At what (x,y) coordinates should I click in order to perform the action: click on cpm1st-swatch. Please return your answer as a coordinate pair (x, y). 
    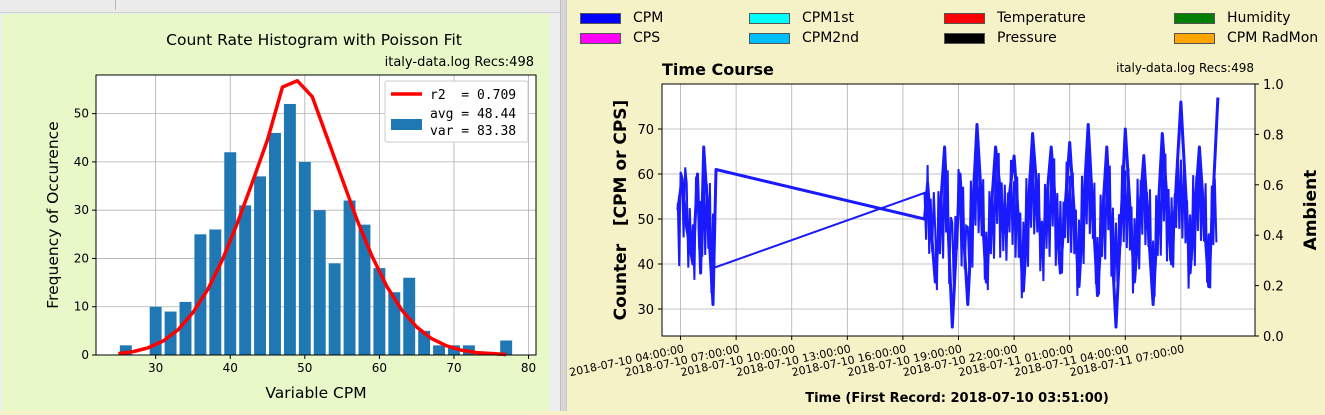
    Looking at the image, I should click on (769, 18).